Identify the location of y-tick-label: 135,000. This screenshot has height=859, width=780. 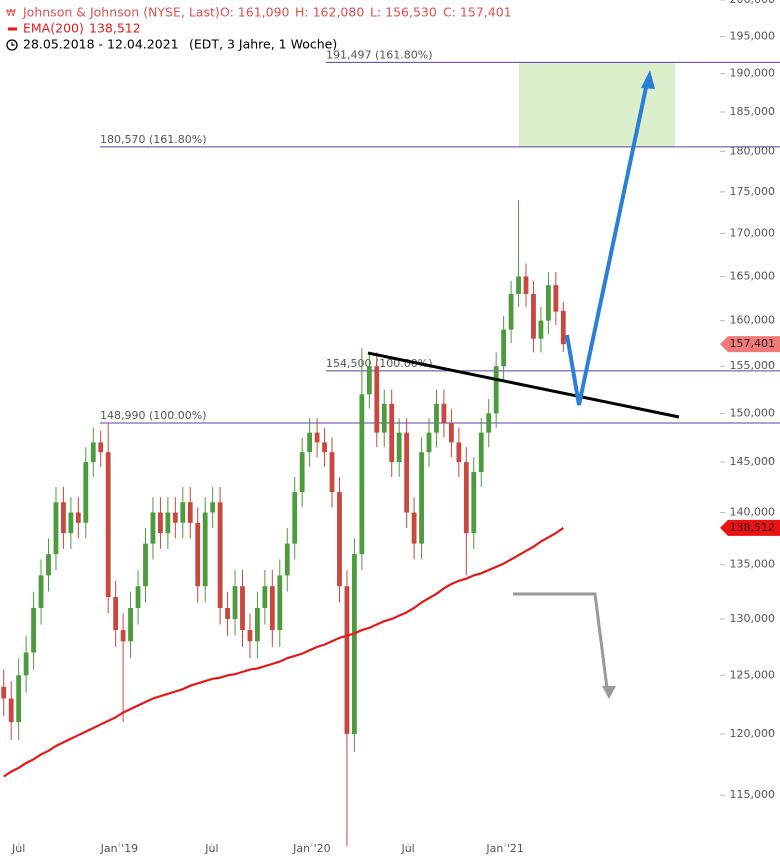
(753, 564).